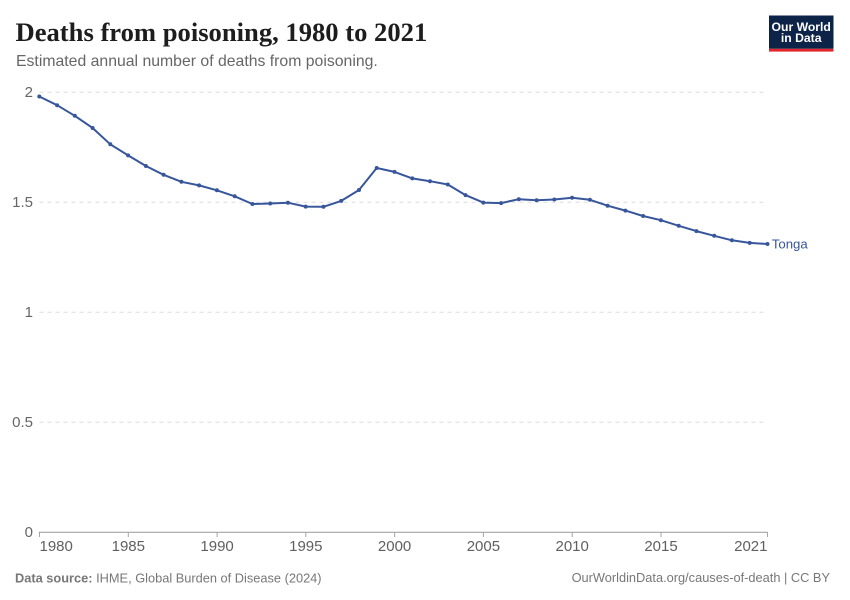  I want to click on svg-text: 1990, so click(216, 546).